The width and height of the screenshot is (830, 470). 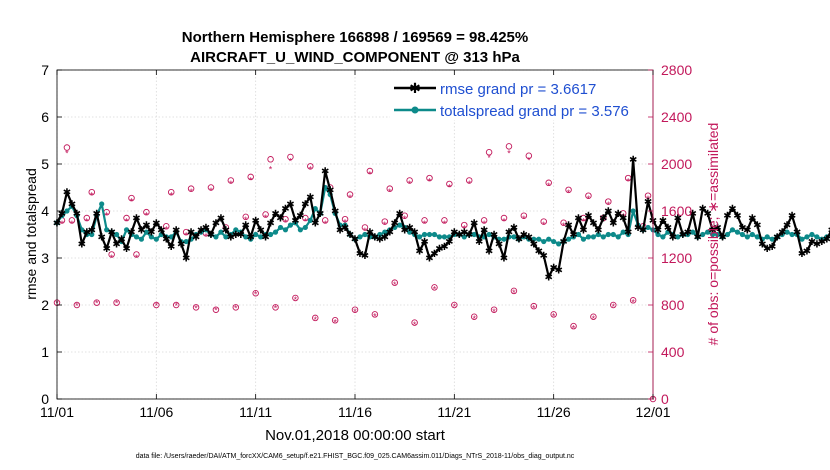 I want to click on legend-box, so click(x=519, y=98).